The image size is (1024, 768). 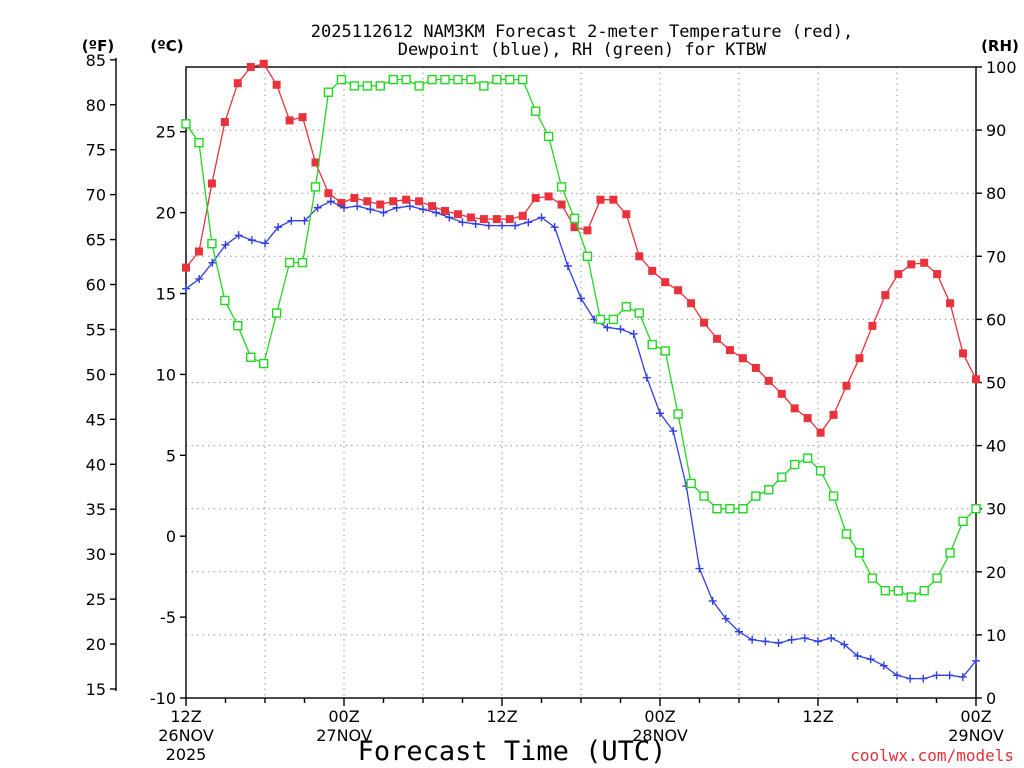 What do you see at coordinates (996, 319) in the screenshot?
I see `rh-tick-label: 60` at bounding box center [996, 319].